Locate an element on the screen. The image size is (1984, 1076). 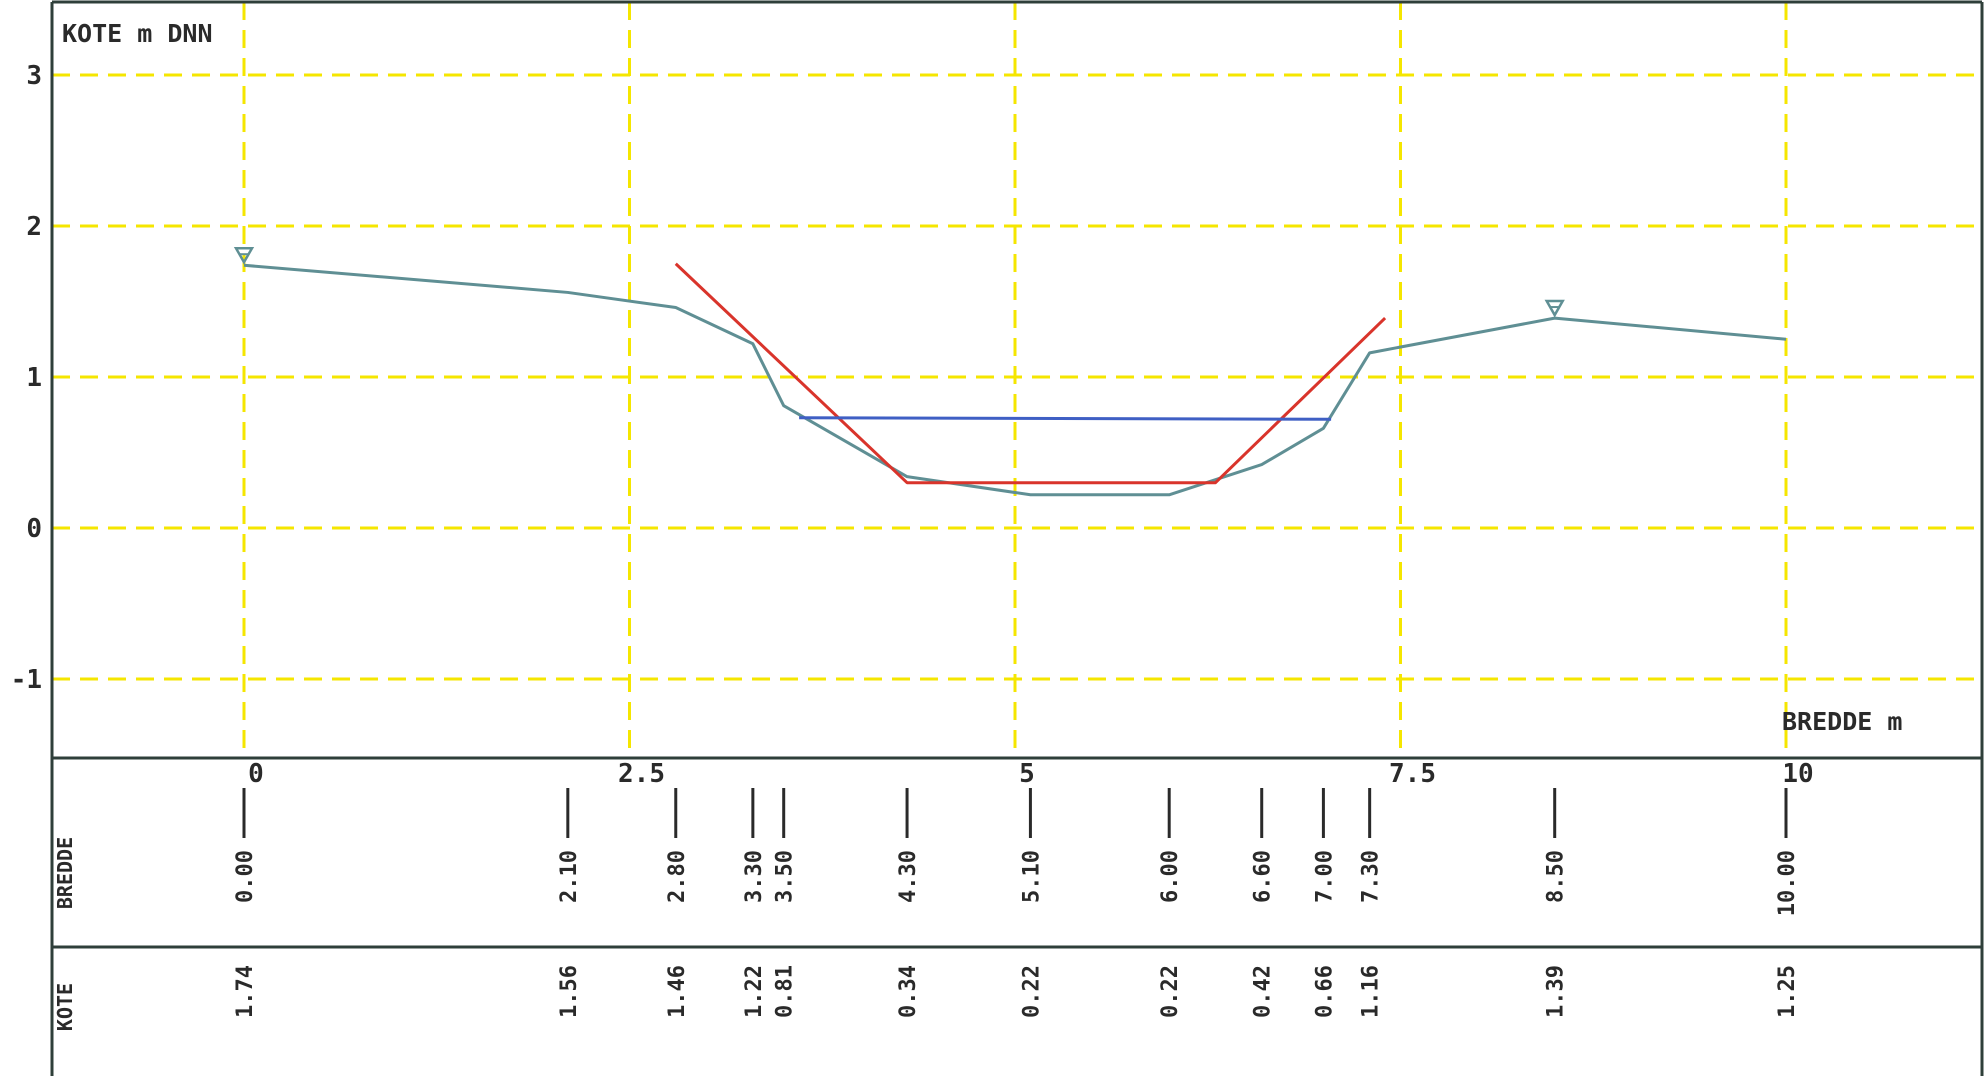
table-row-name-bredde: BREDDE is located at coordinates (65, 873).